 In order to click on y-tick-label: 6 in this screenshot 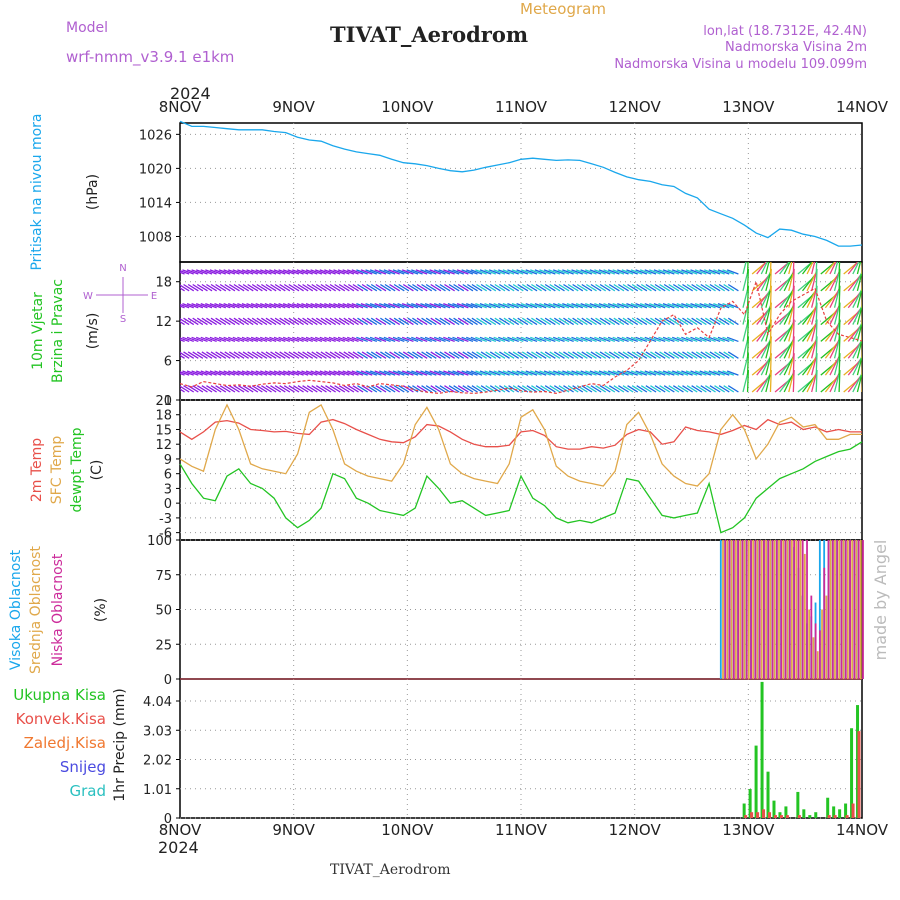, I will do `click(168, 475)`.